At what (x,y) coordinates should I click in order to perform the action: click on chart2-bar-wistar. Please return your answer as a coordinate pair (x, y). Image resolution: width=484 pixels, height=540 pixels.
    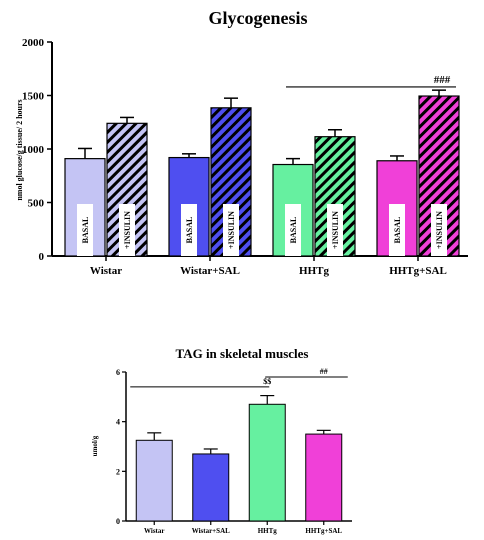
    Looking at the image, I should click on (154, 480).